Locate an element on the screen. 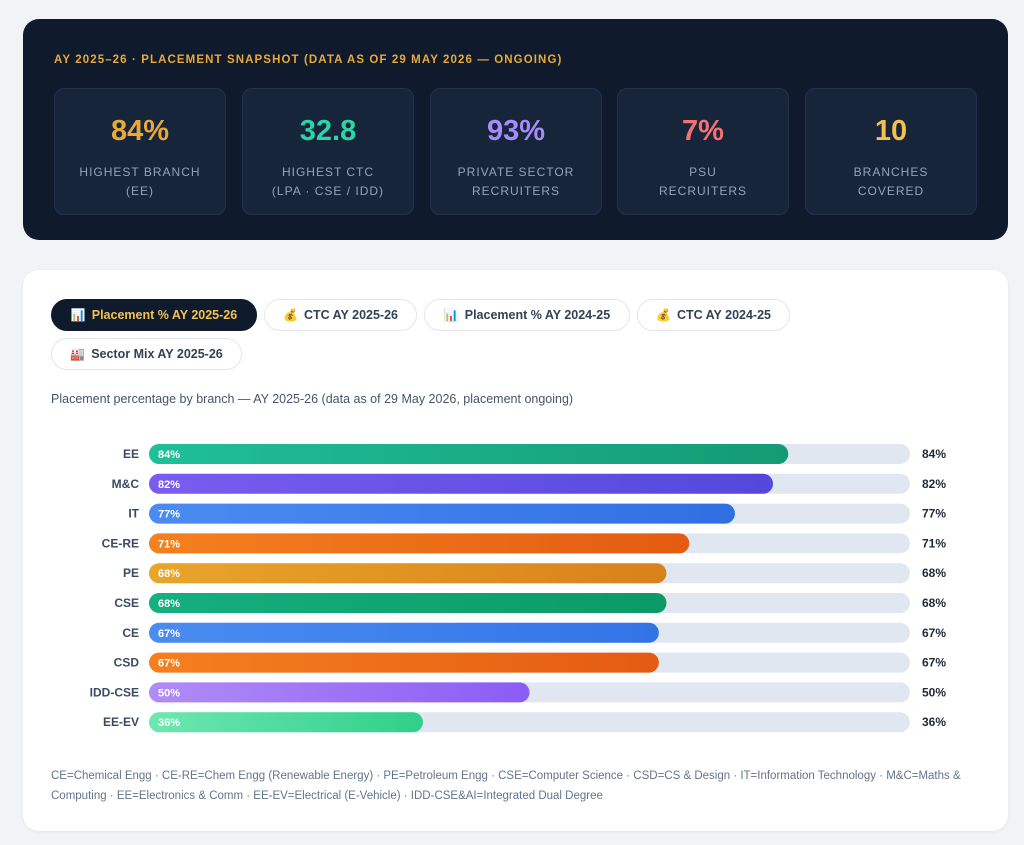 The height and width of the screenshot is (845, 1024). tab-placement-2025-26: 📊 Placement % AY 2025-26 is located at coordinates (154, 315).